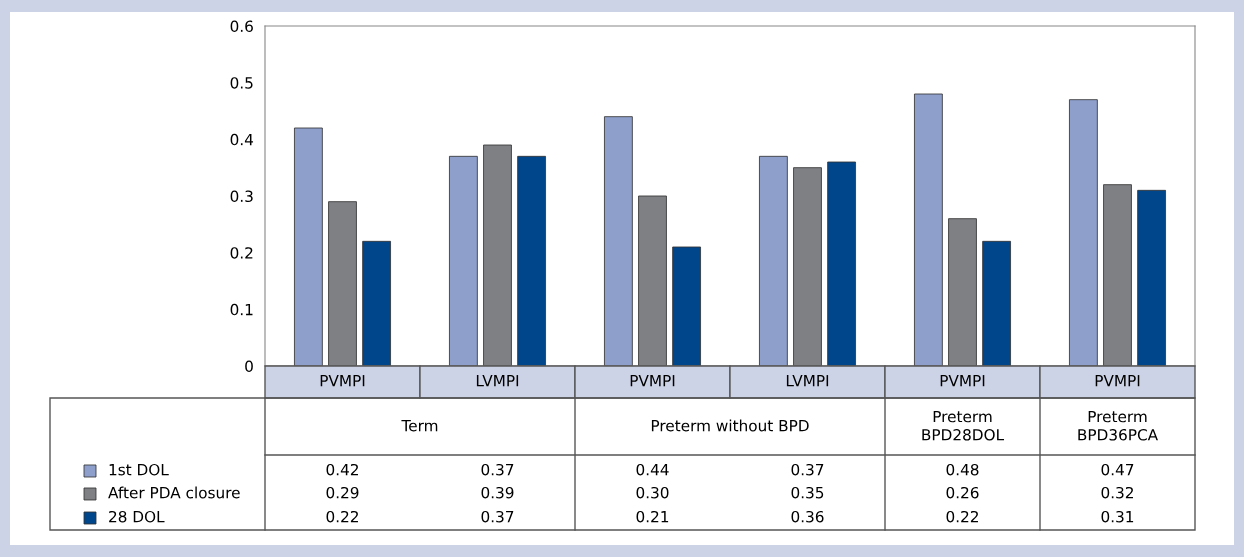 This screenshot has width=1244, height=557. What do you see at coordinates (807, 492) in the screenshot?
I see `data-label: 0.35` at bounding box center [807, 492].